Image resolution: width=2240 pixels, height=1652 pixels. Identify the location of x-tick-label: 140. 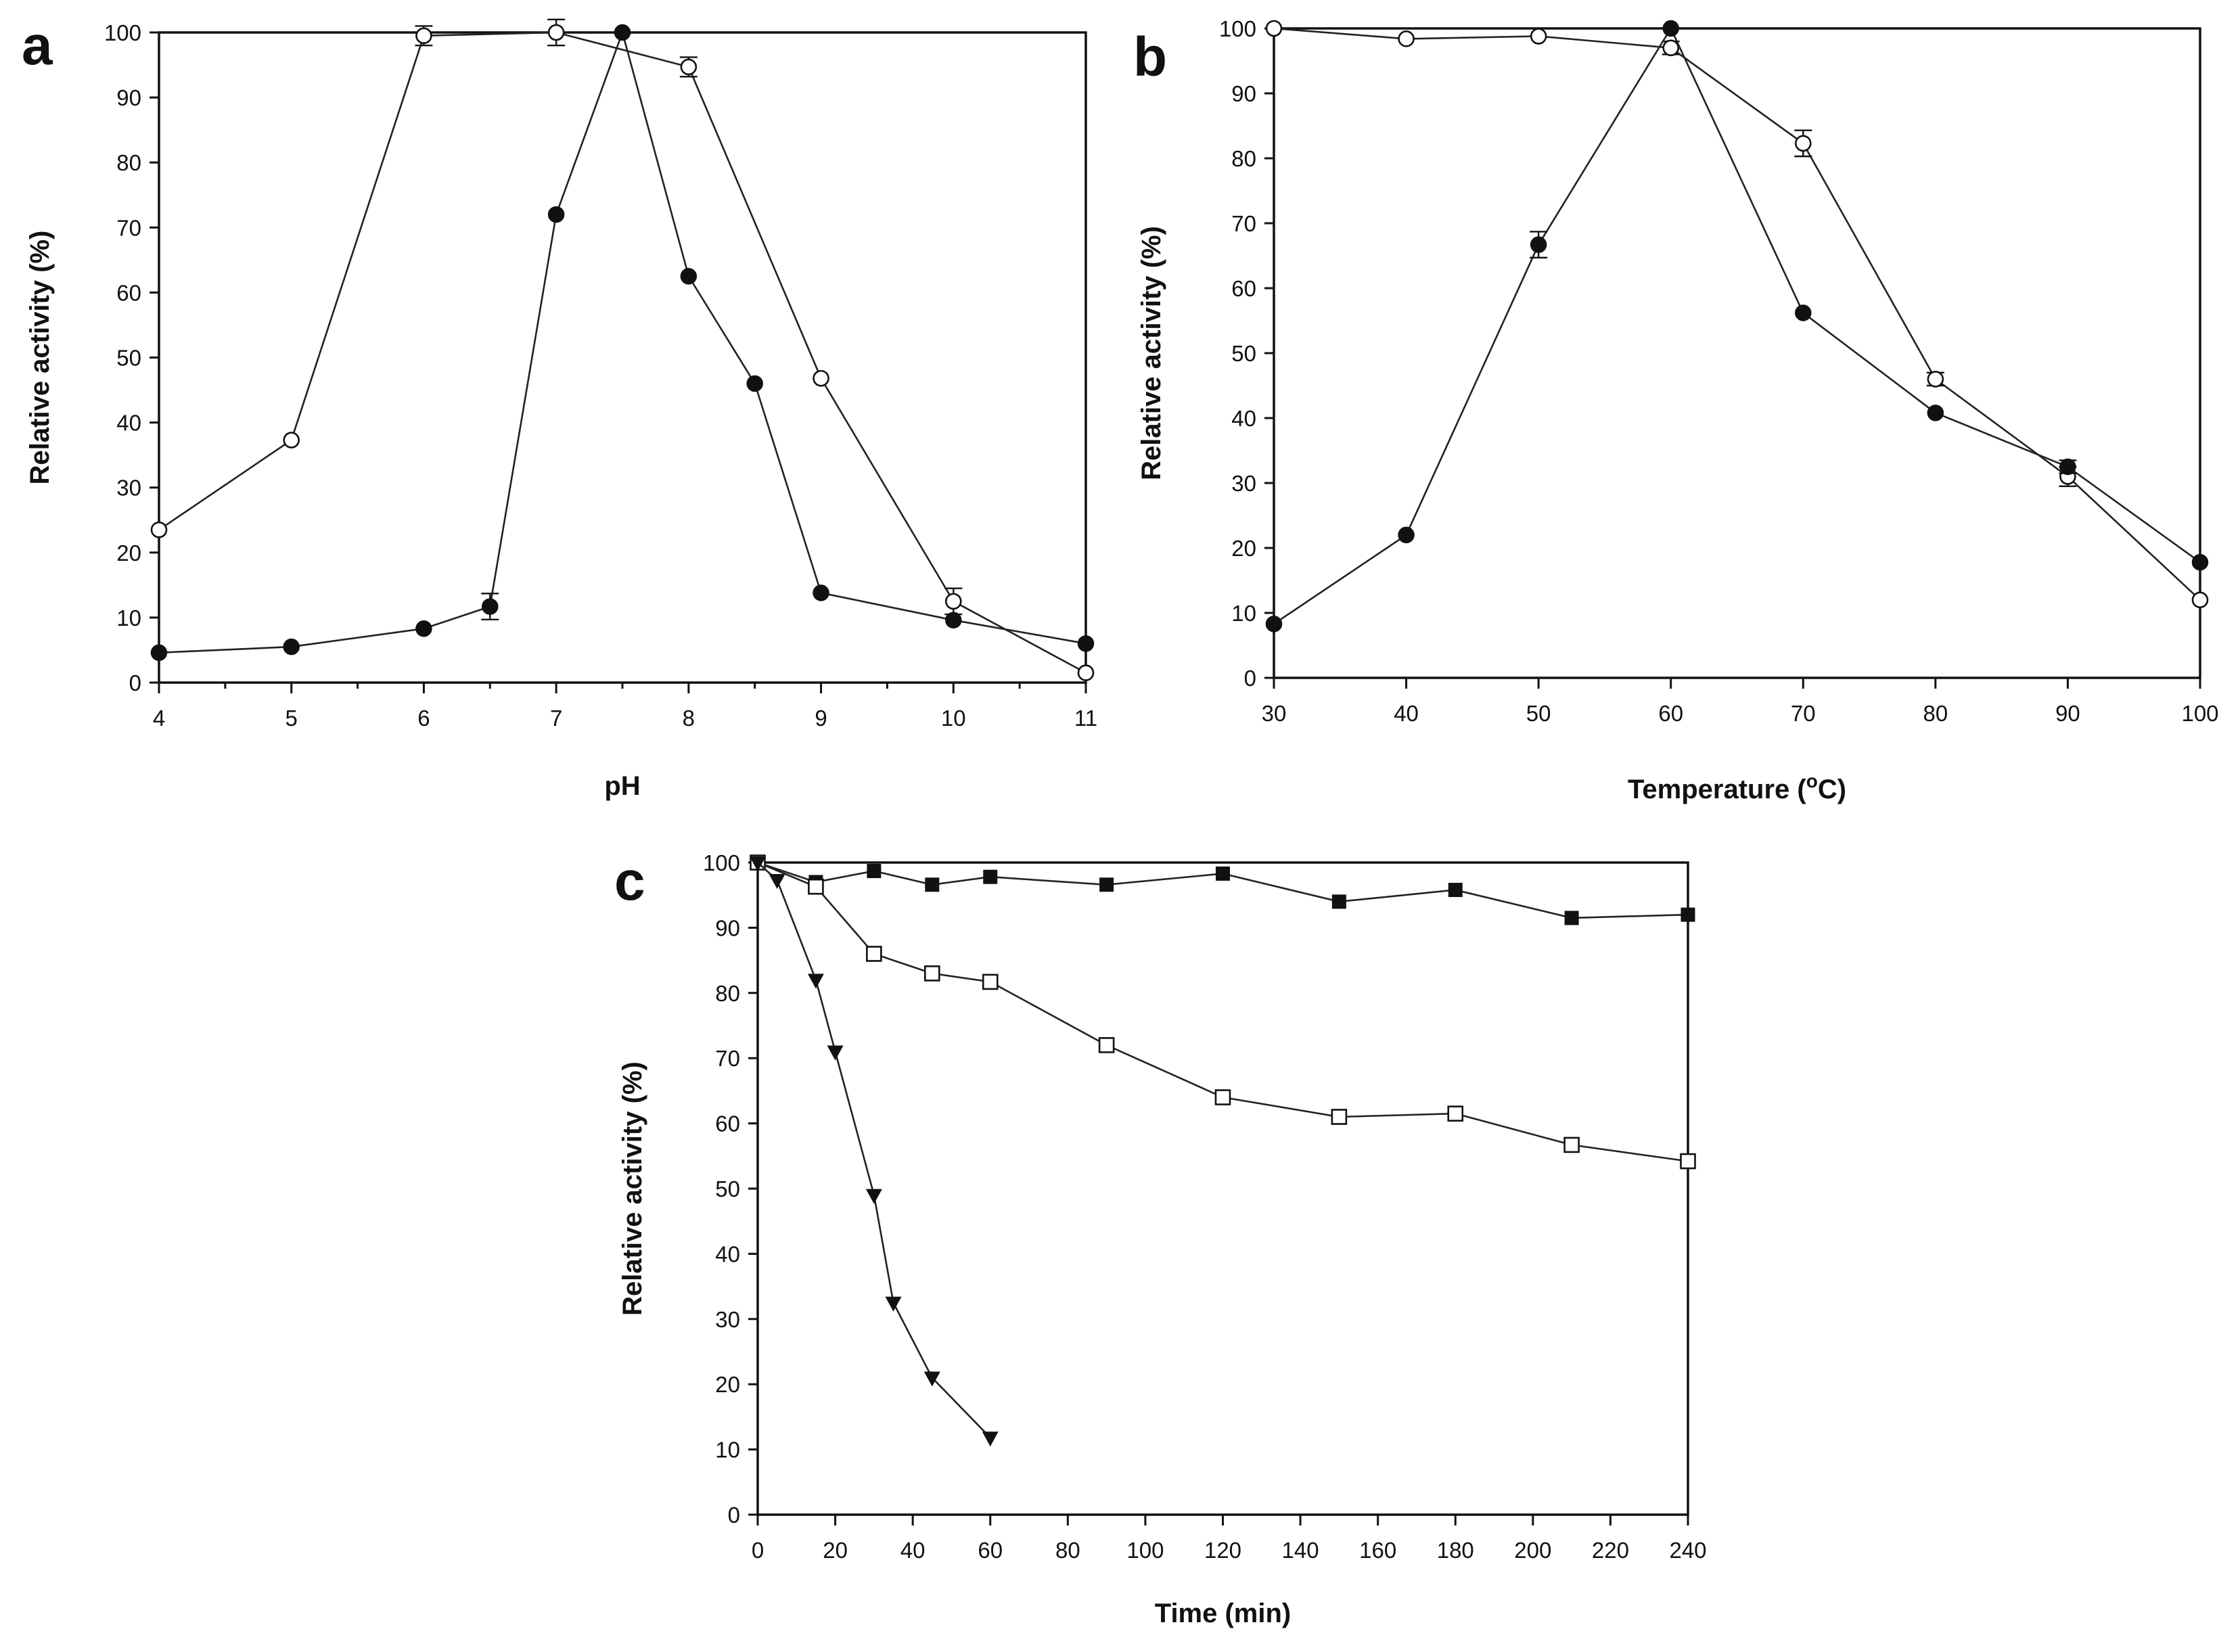
(1300, 1550).